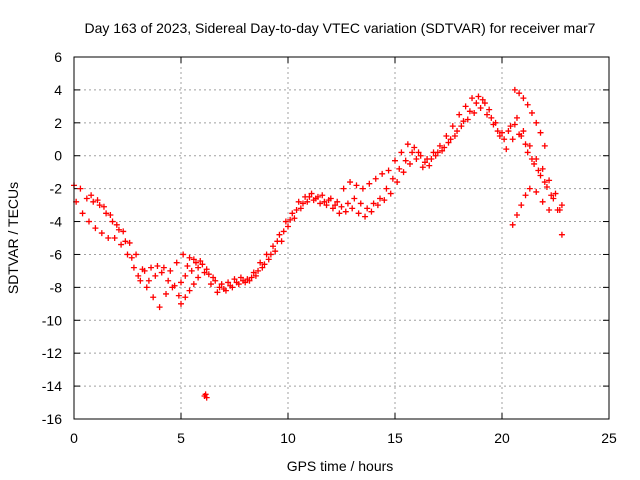  I want to click on x-tick-label: 20, so click(502, 438).